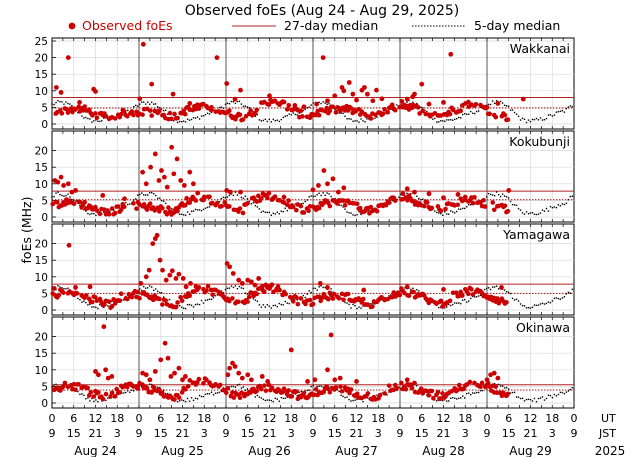  I want to click on day-label: Aug 28, so click(443, 450).